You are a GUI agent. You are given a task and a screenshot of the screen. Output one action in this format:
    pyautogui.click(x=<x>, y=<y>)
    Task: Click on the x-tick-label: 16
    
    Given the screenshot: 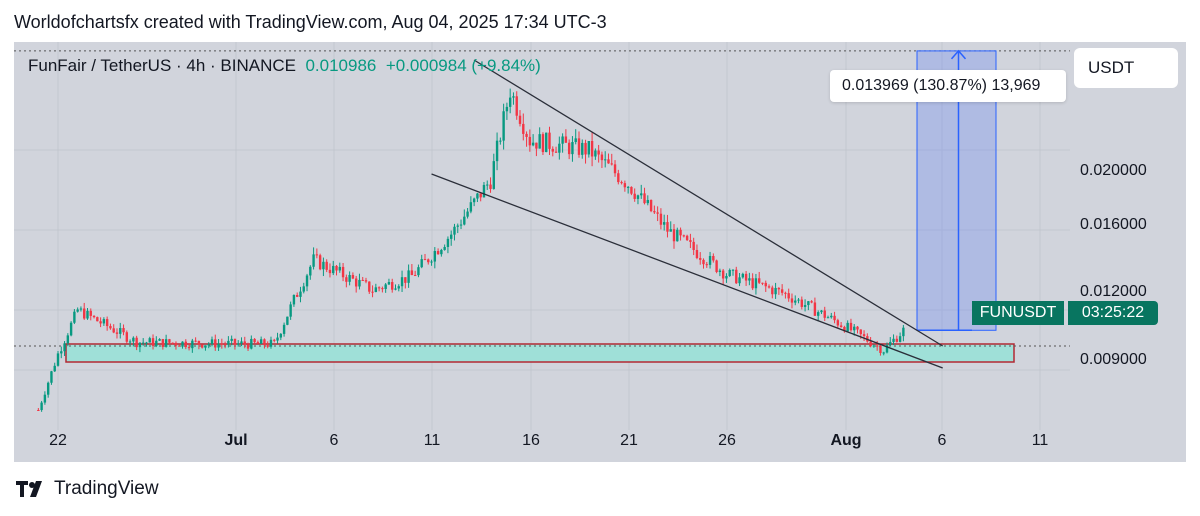 What is the action you would take?
    pyautogui.click(x=531, y=440)
    